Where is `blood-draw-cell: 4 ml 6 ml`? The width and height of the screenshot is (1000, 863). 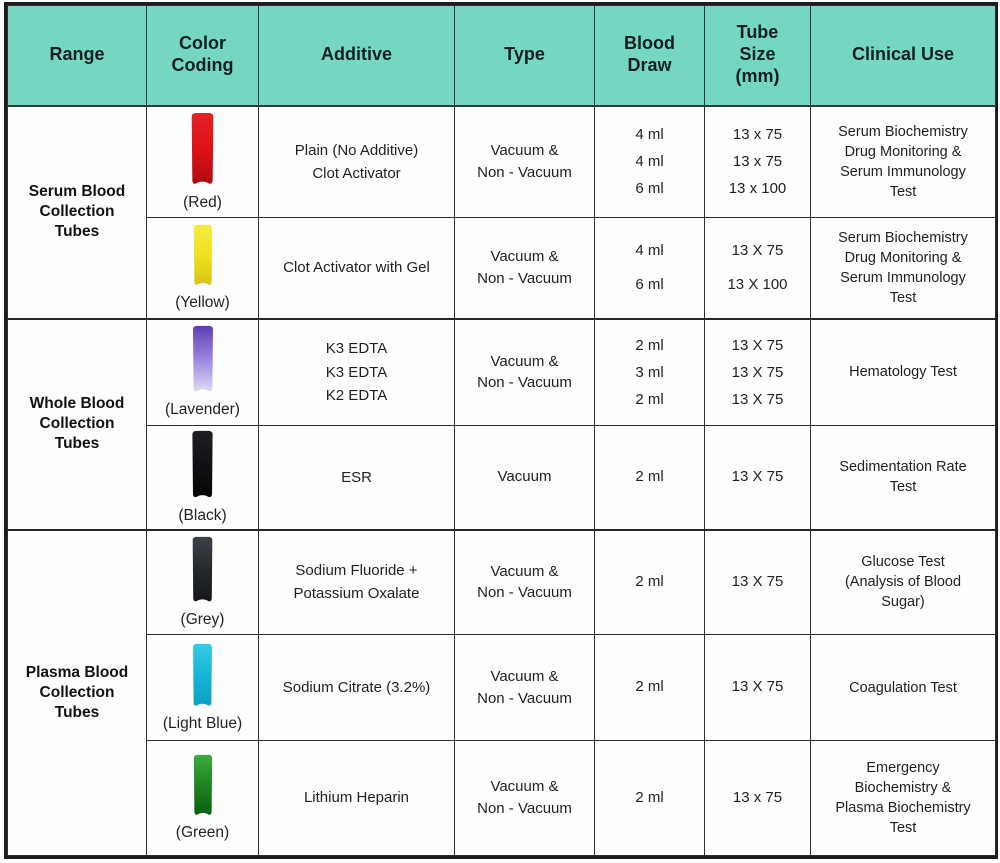
blood-draw-cell: 4 ml 6 ml is located at coordinates (649, 268).